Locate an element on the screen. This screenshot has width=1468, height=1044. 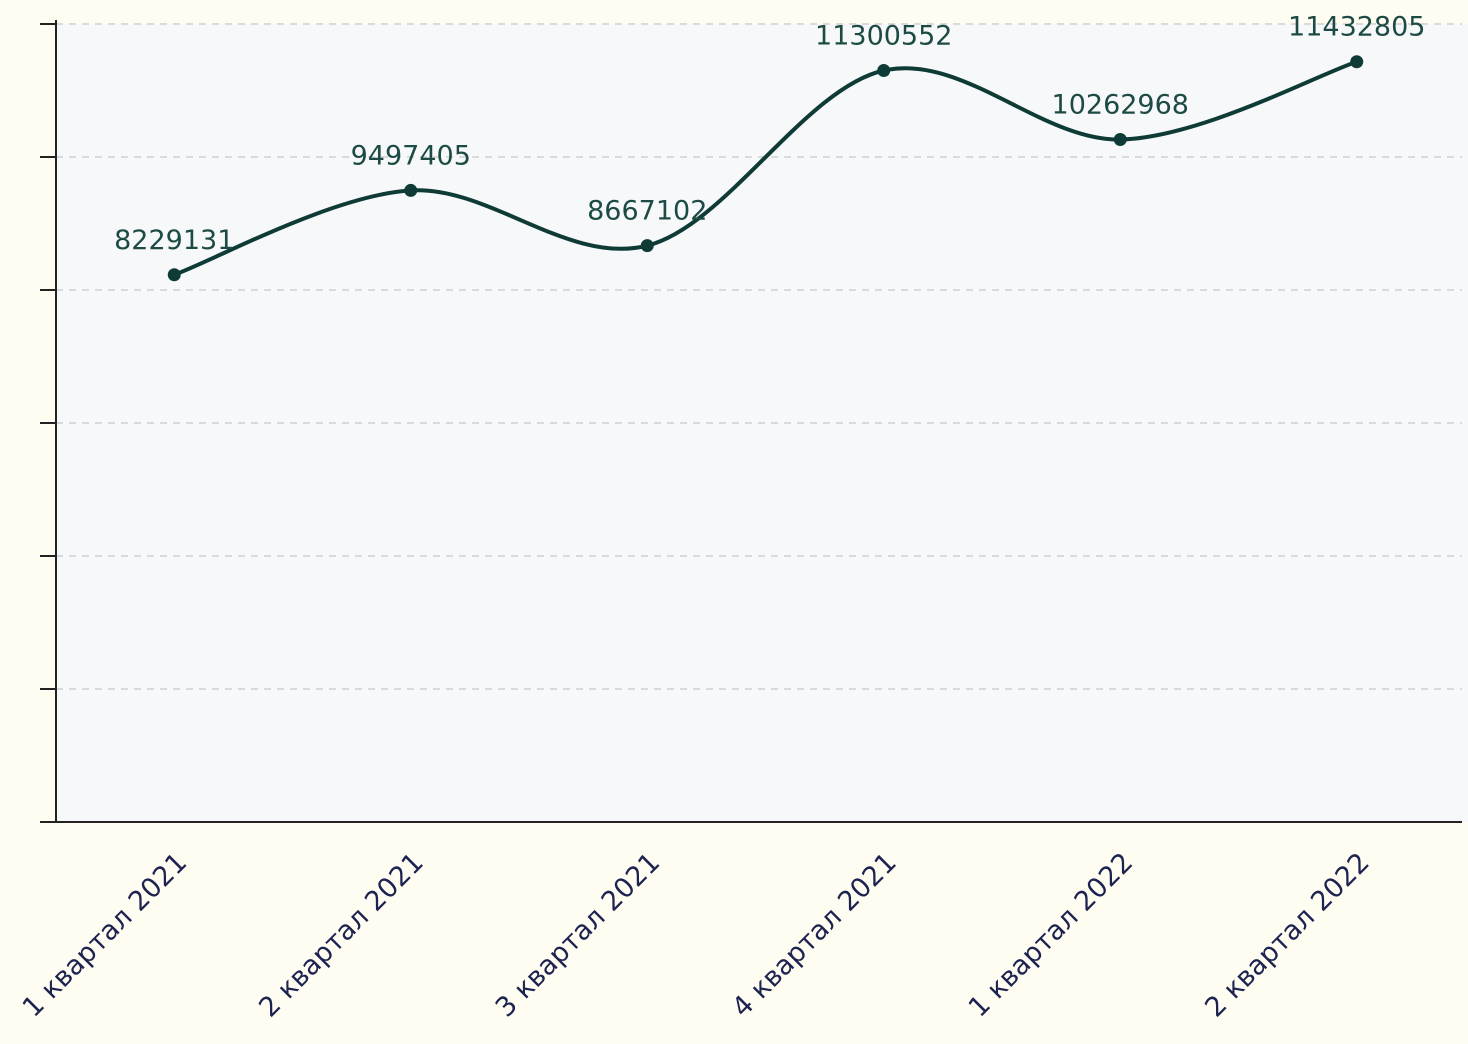
data-label: 10262968 is located at coordinates (1120, 105).